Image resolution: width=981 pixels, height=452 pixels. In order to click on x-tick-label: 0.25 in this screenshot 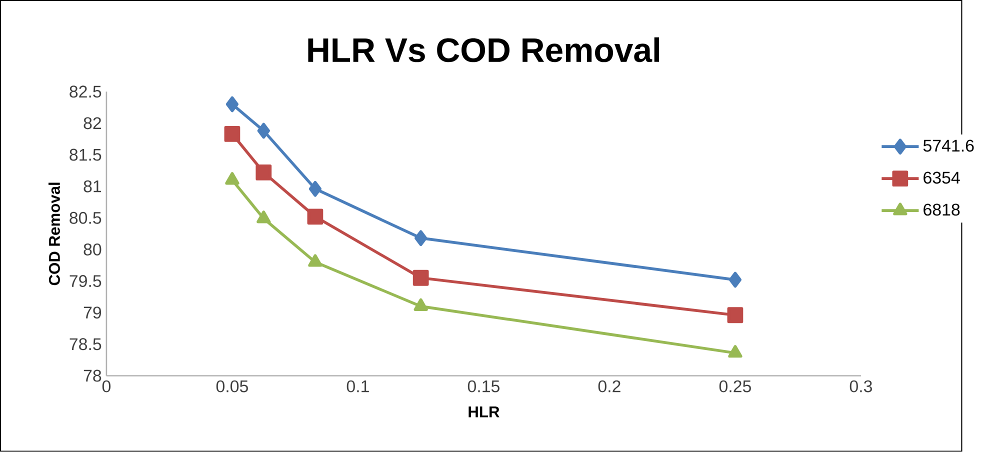, I will do `click(735, 386)`.